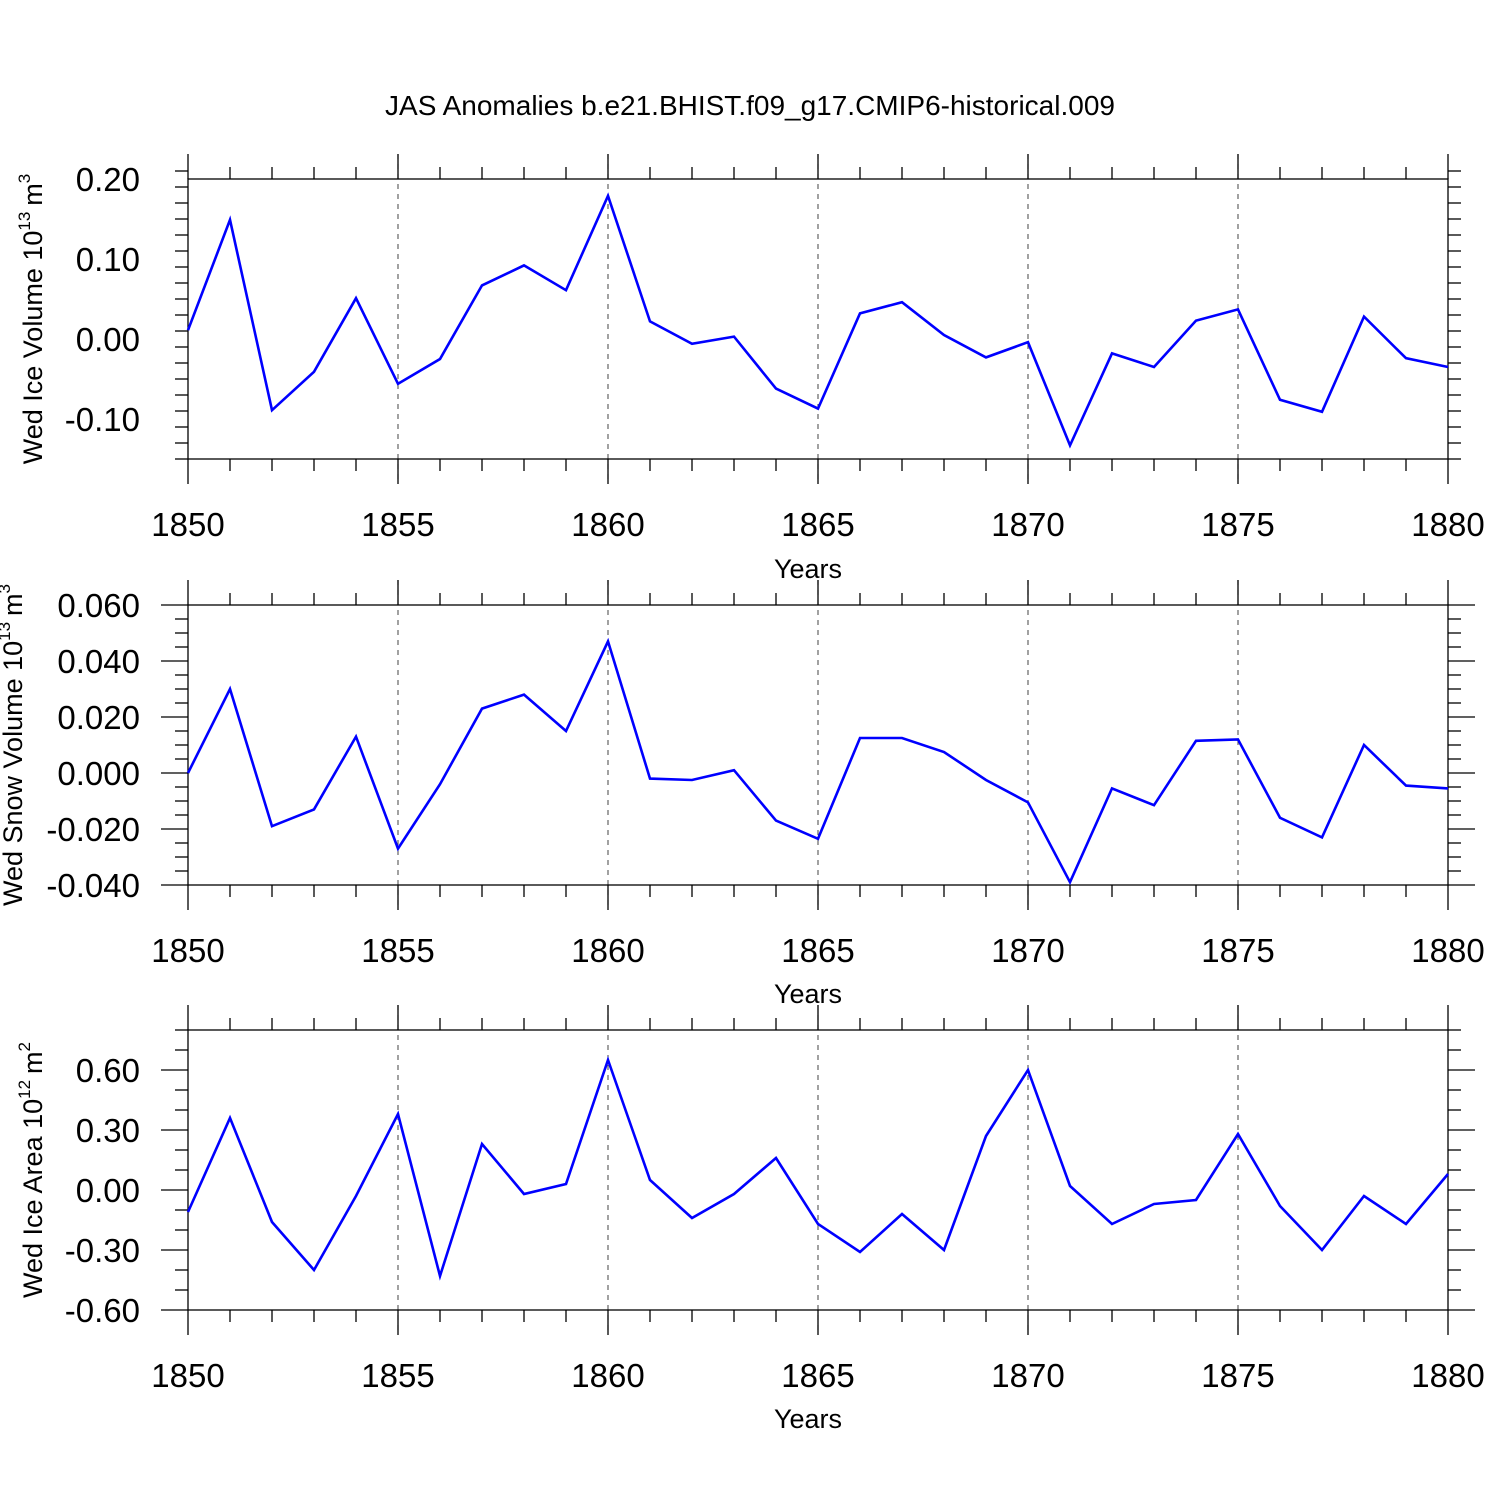  I want to click on y-axis-title-main: Wed Ice Area 10, so click(33, 1198).